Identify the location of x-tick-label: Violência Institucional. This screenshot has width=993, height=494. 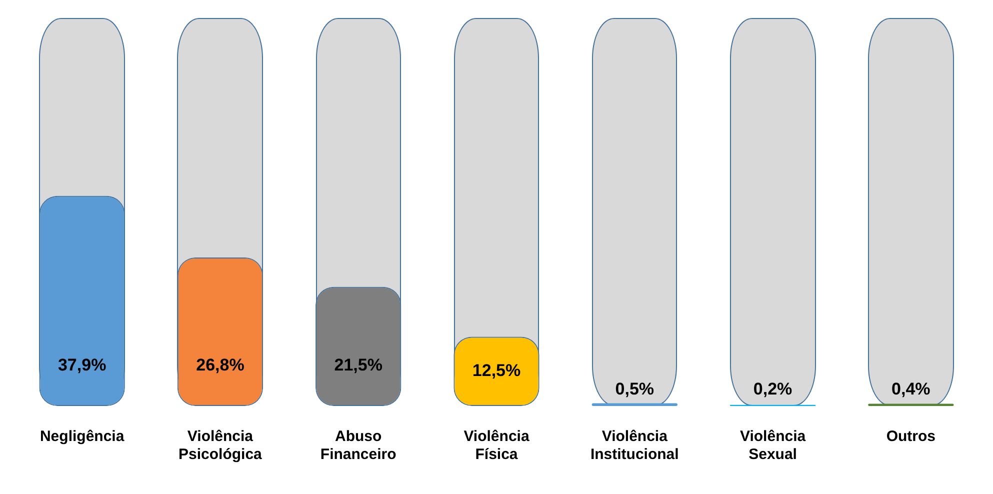
(634, 446).